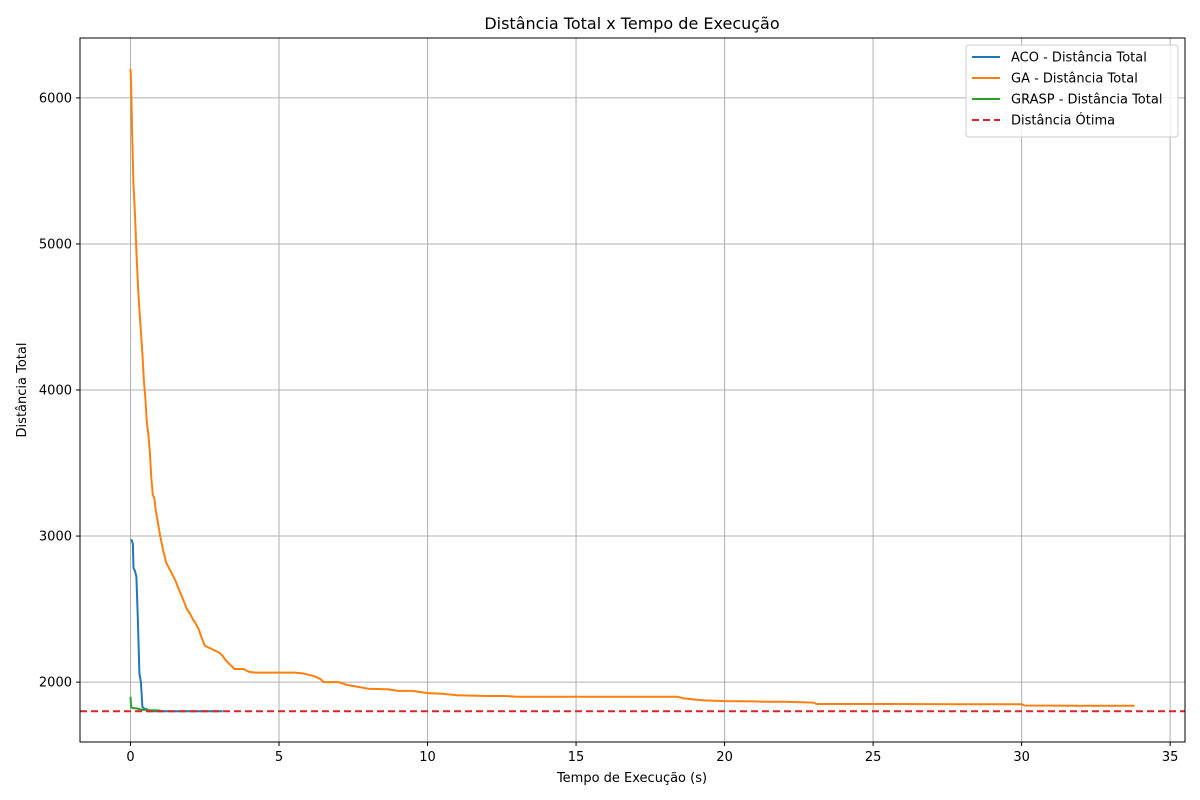 This screenshot has width=1200, height=800. Describe the element at coordinates (55, 537) in the screenshot. I see `y-tick-label: 3000` at that location.